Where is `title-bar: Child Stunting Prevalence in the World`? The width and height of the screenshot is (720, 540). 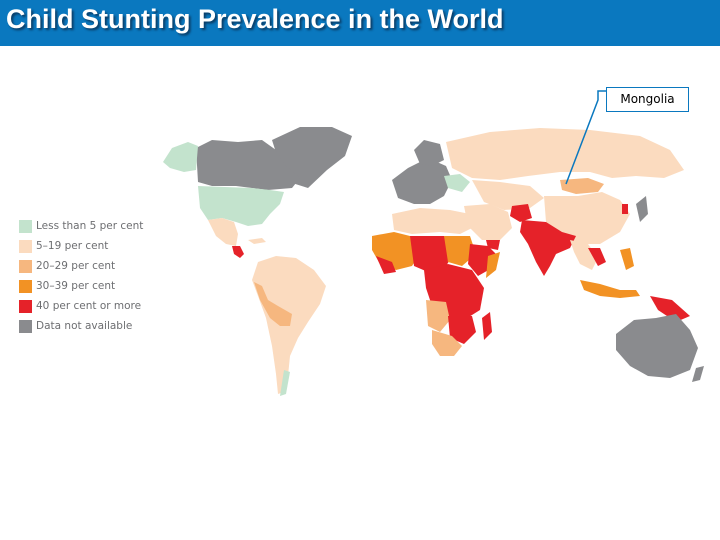
title-bar: Child Stunting Prevalence in the World is located at coordinates (360, 23).